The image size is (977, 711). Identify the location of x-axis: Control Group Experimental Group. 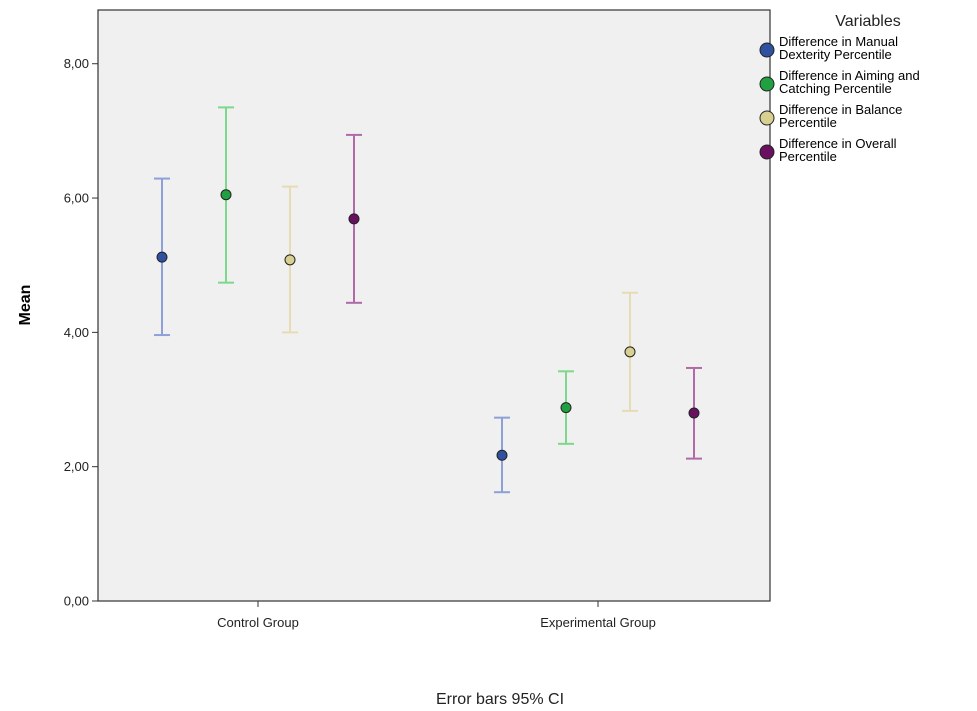
(436, 615).